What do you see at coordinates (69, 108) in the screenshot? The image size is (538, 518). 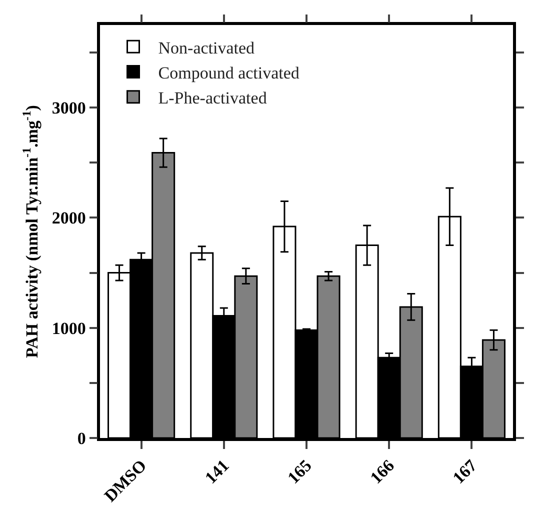 I see `y-tick-label: 3000` at bounding box center [69, 108].